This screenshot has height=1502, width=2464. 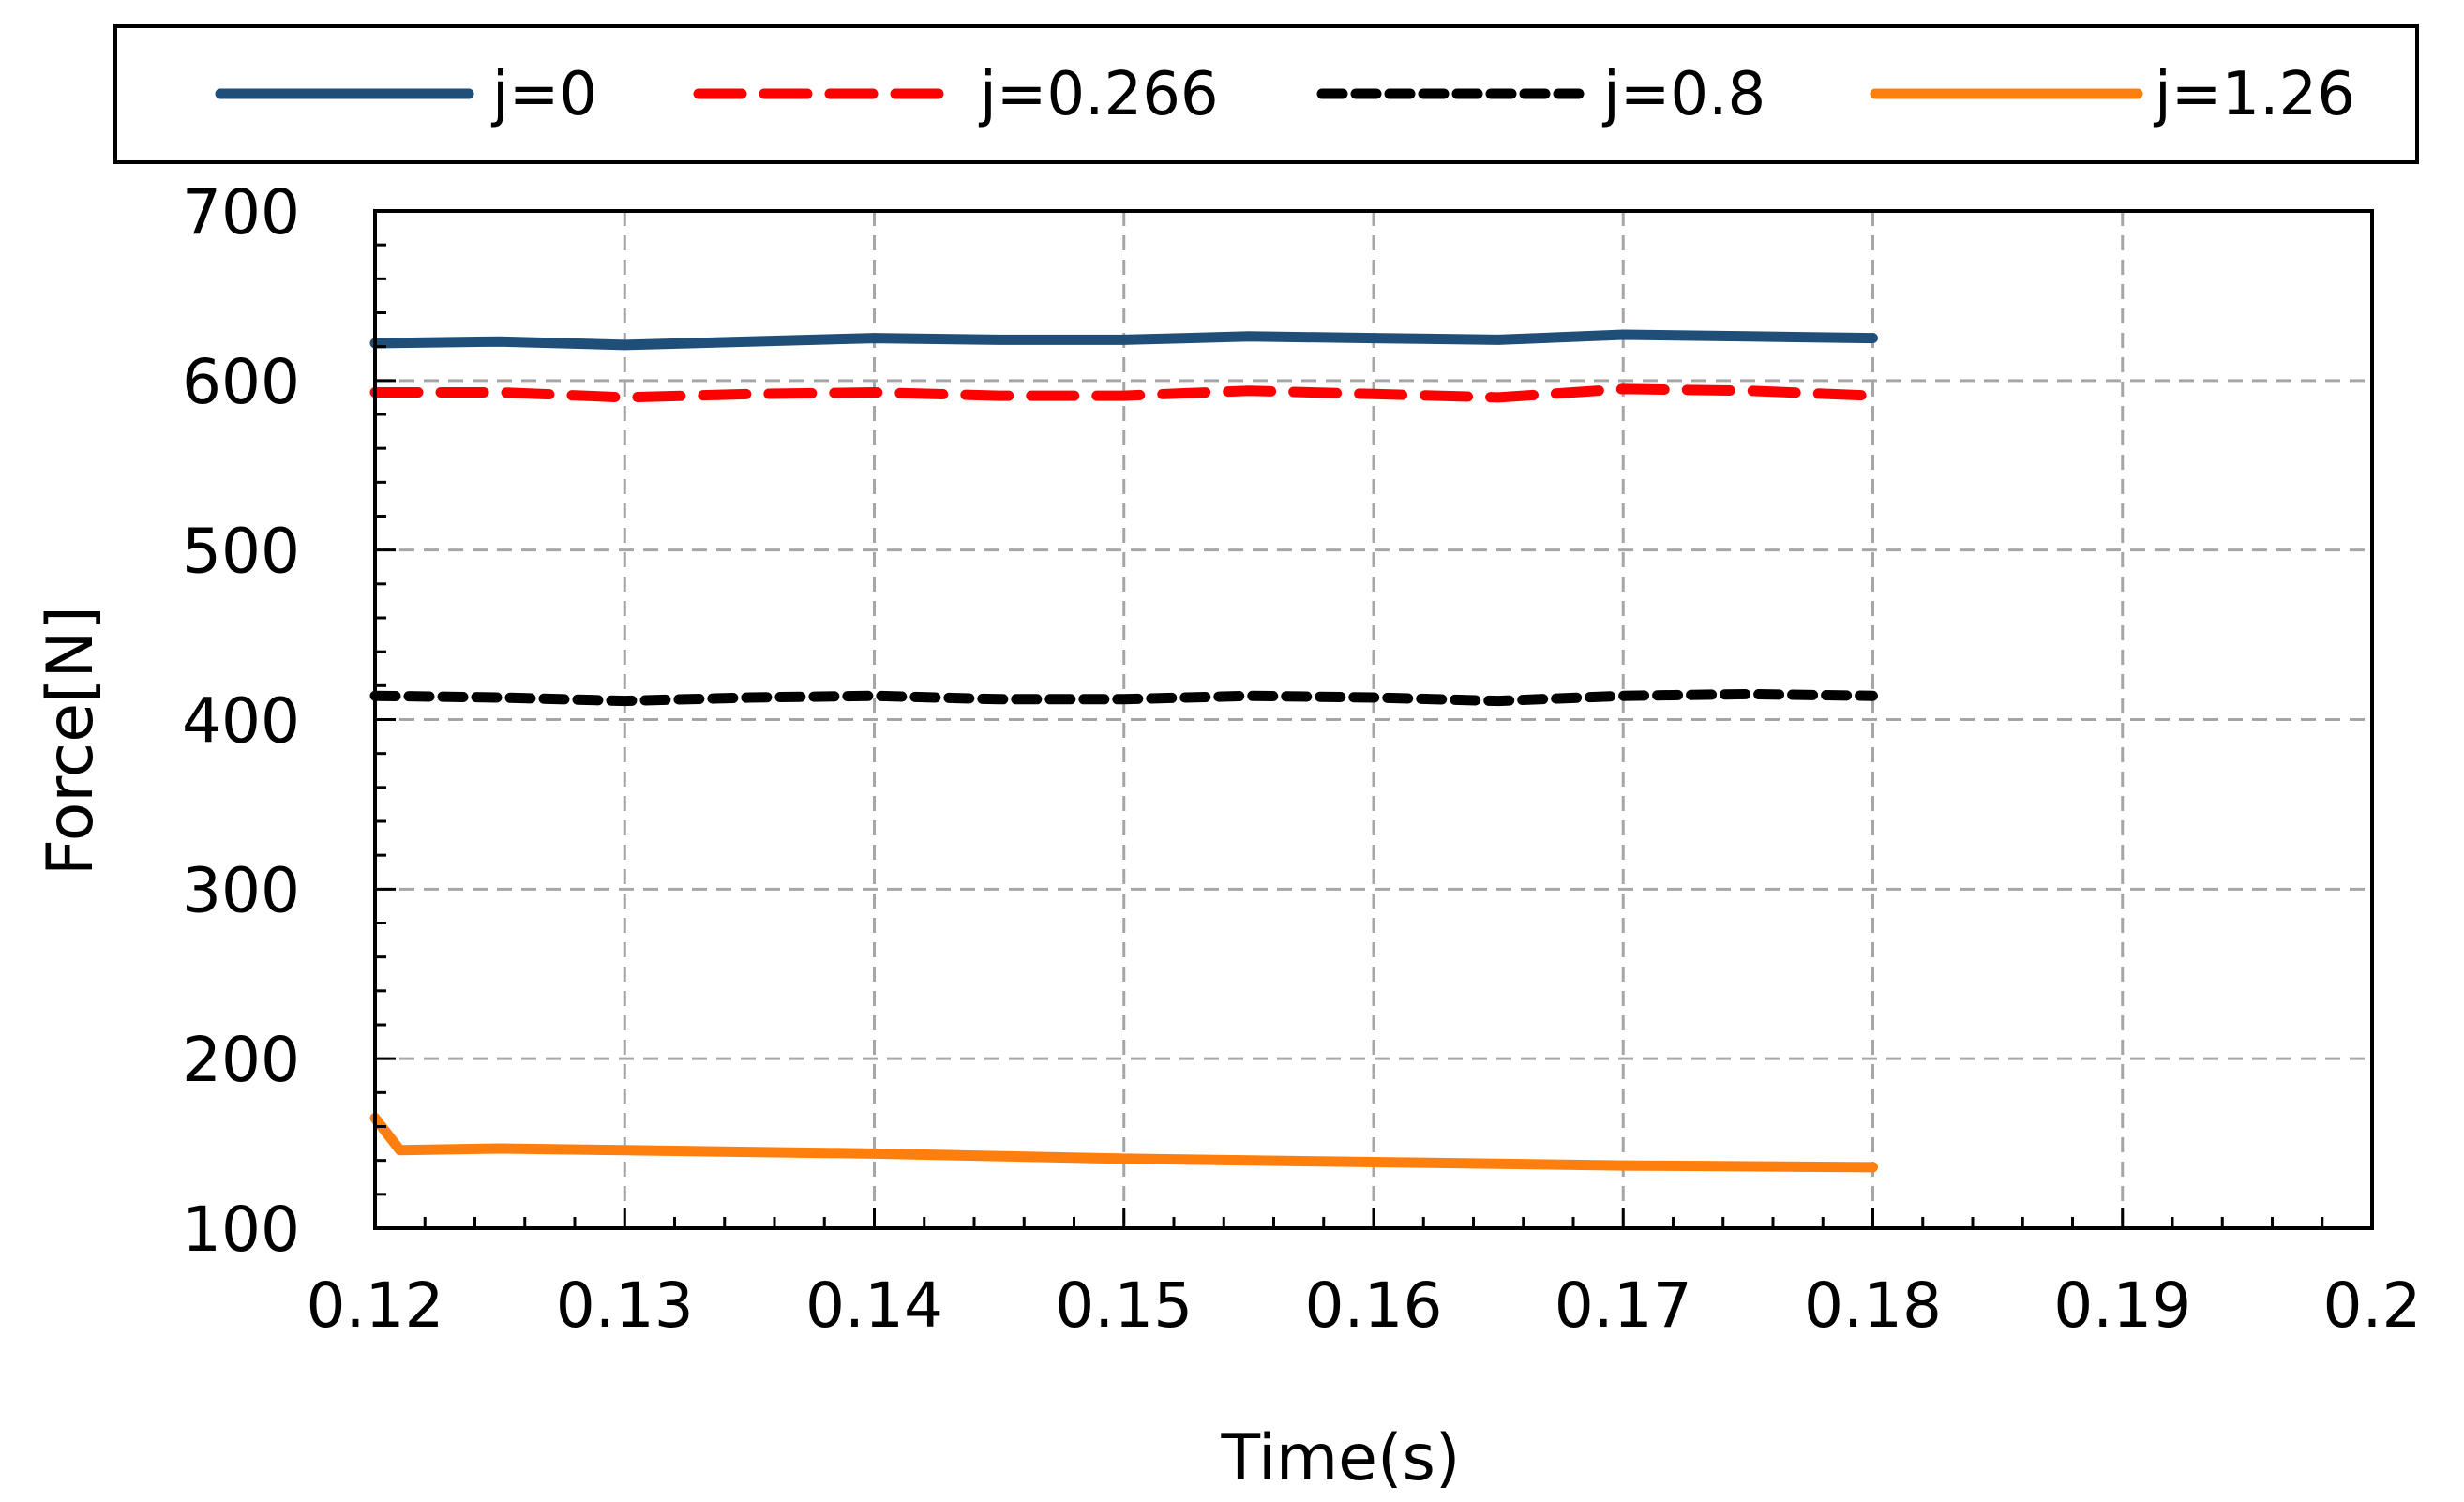 What do you see at coordinates (625, 1305) in the screenshot?
I see `x-tick-label: 0.13` at bounding box center [625, 1305].